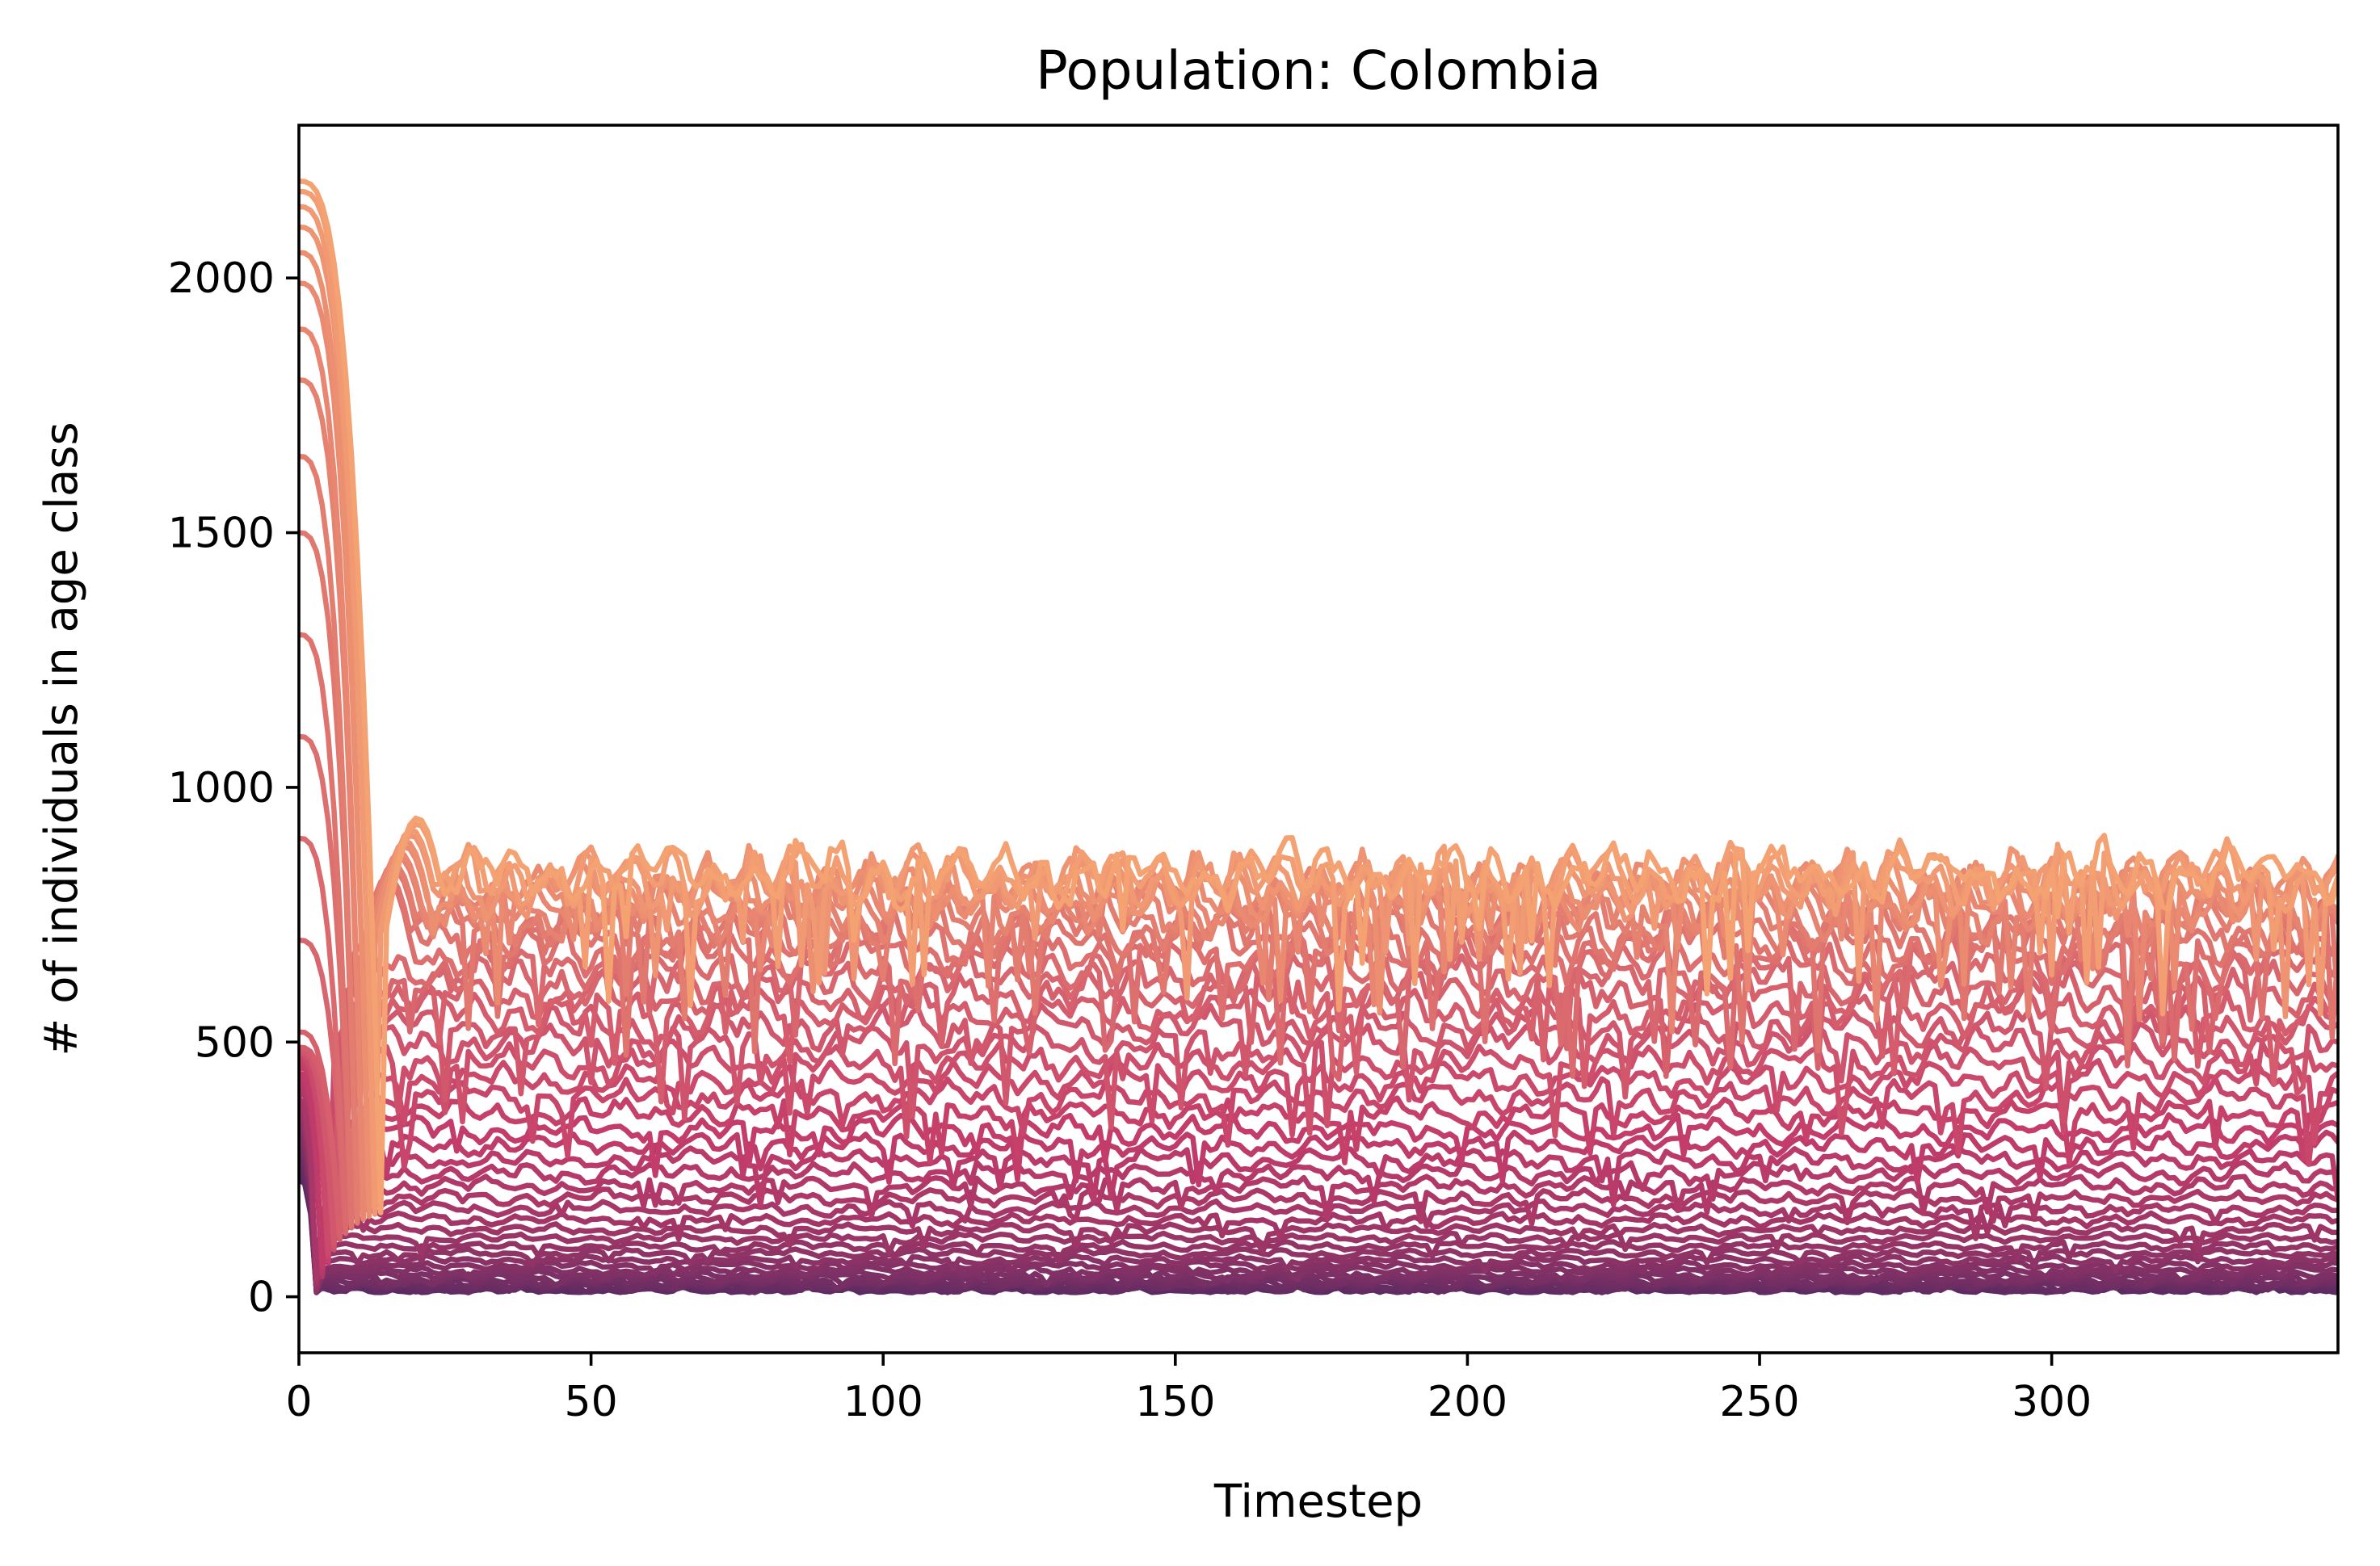 This screenshot has width=2380, height=1566. Describe the element at coordinates (221, 278) in the screenshot. I see `y-tick-label: 2000` at that location.